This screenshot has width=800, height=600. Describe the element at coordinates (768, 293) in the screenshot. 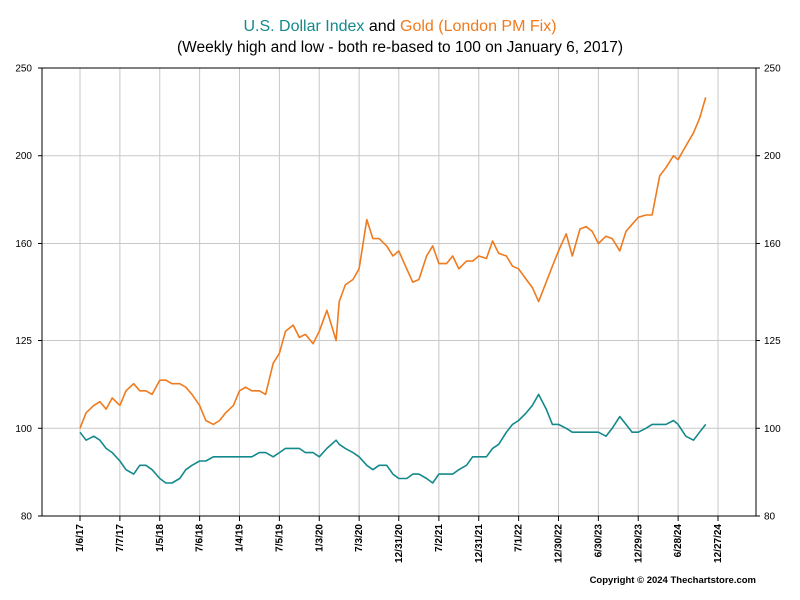

I see `y-axis-right: 80 100 125 160 200 250` at that location.